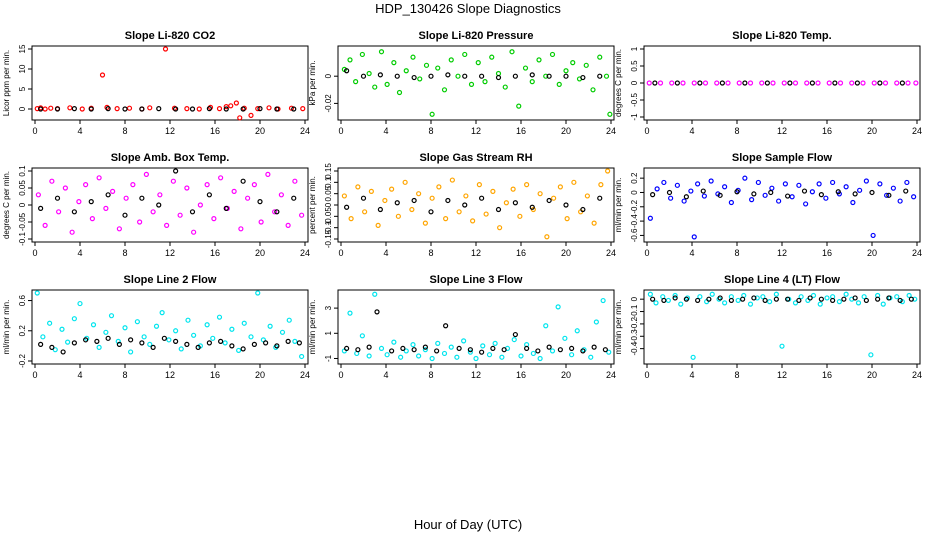 Image resolution: width=936 pixels, height=540 pixels. What do you see at coordinates (328, 238) in the screenshot?
I see `y-tick-label: -0.15` at bounding box center [328, 238].